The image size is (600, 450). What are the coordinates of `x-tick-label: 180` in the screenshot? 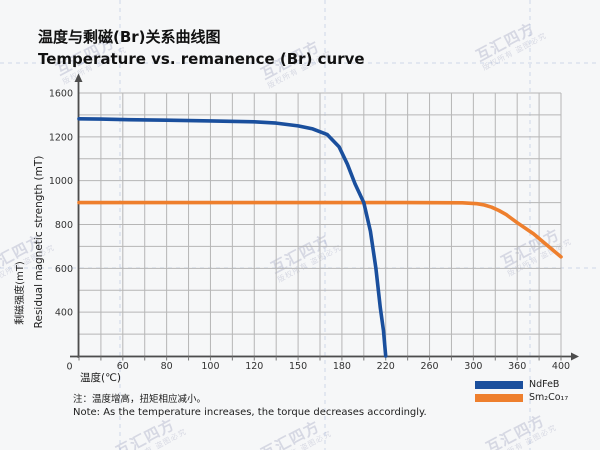 It's located at (342, 366).